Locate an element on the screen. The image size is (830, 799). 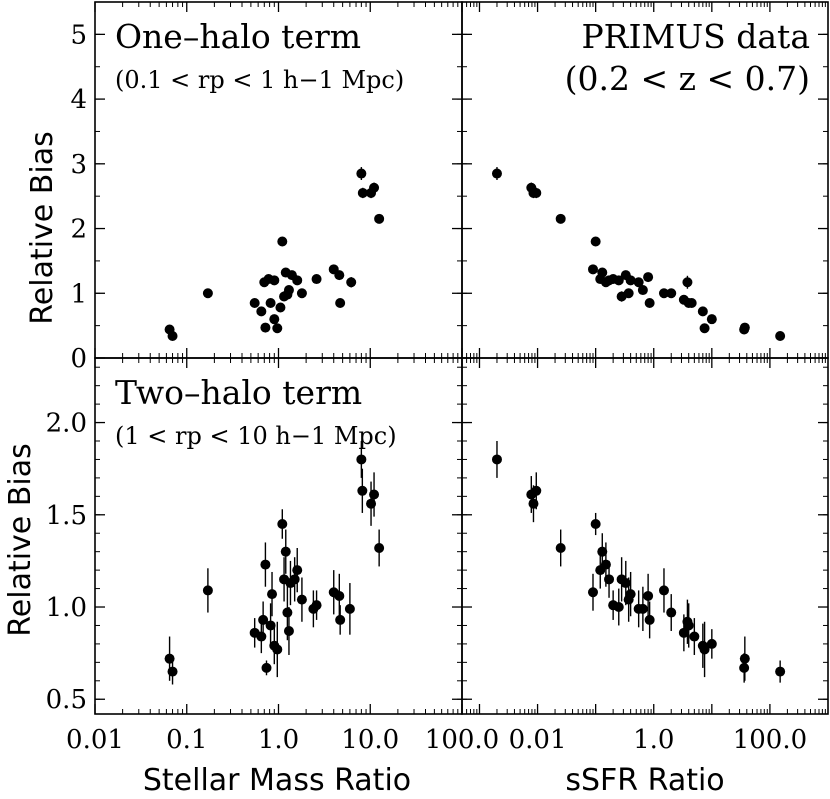
y-axis-label-top: Relative Bias is located at coordinates (42, 227).